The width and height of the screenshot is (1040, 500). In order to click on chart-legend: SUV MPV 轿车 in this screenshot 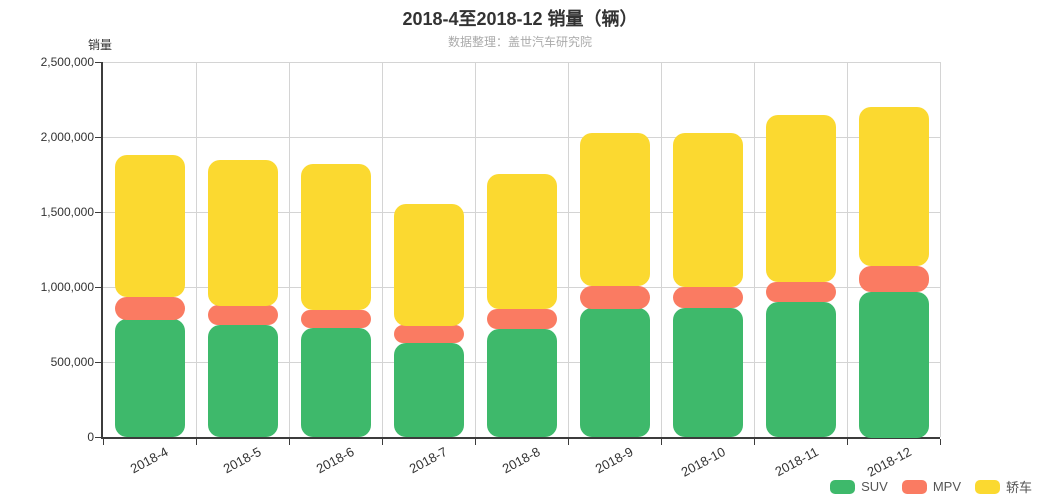, I will do `click(931, 486)`.